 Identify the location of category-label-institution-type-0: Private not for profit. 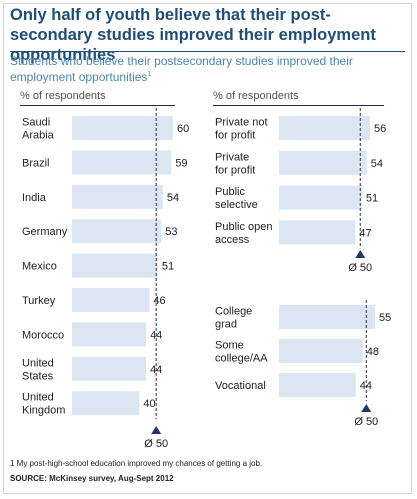
(241, 129).